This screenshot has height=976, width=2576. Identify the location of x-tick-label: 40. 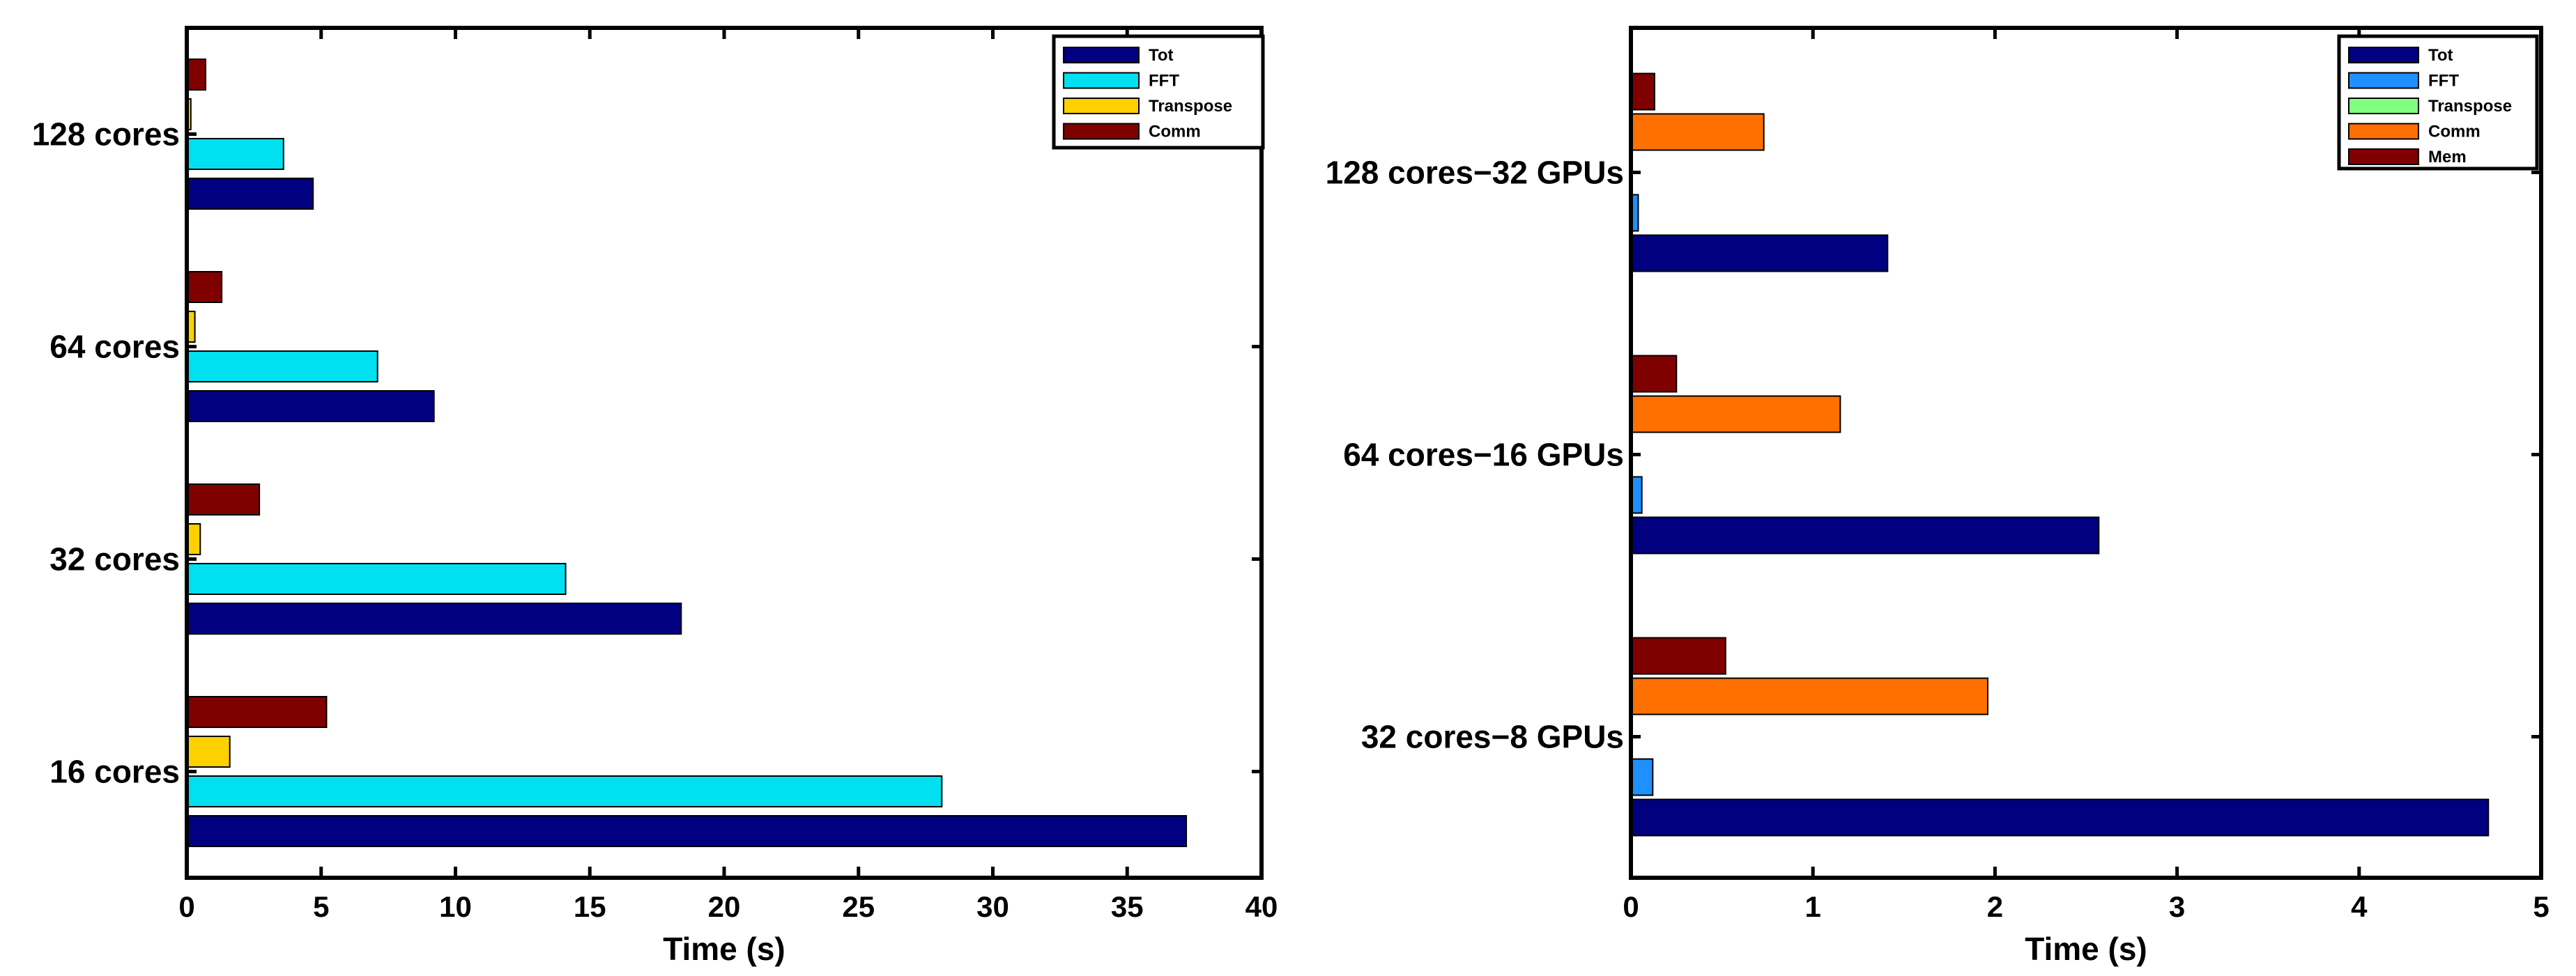
(1261, 906).